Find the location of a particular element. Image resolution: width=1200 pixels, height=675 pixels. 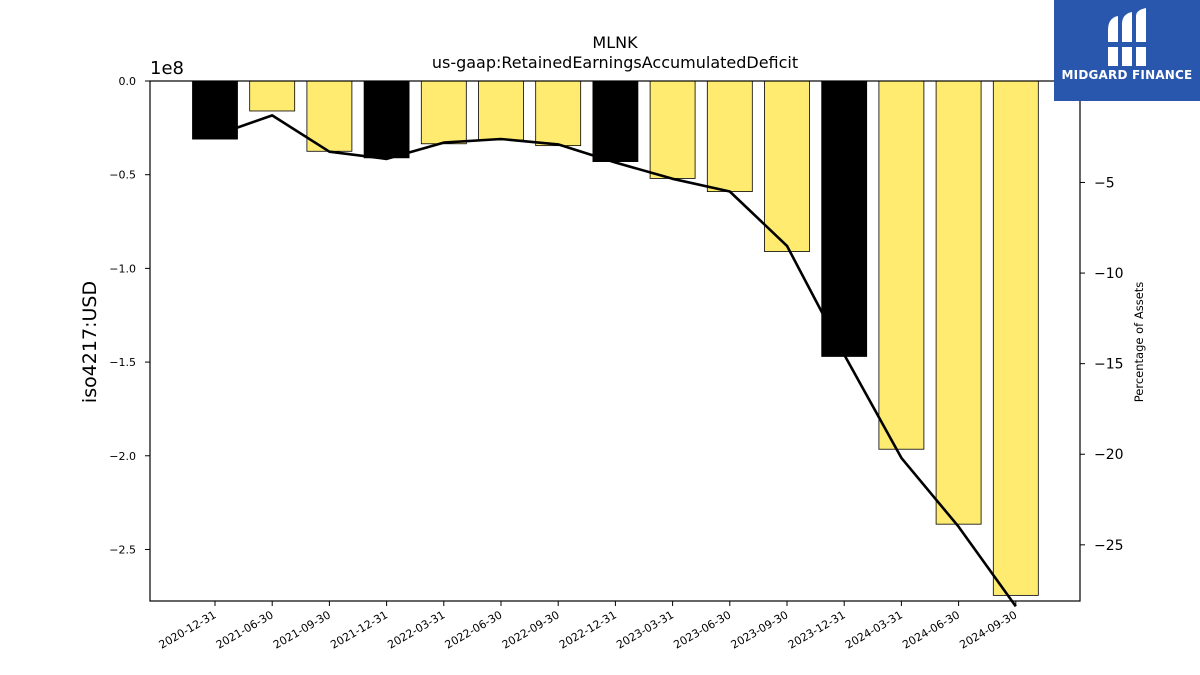

y2-axis-label: Percentage of Assets is located at coordinates (1139, 342).